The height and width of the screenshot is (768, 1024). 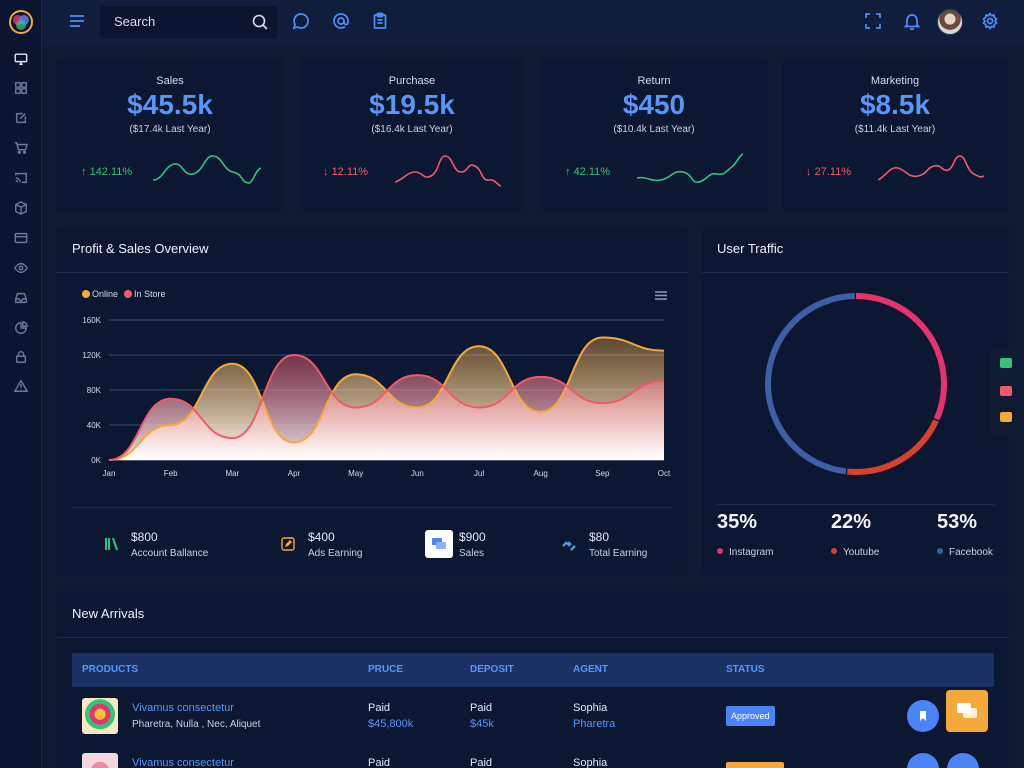 What do you see at coordinates (110, 669) in the screenshot?
I see `column-header: PRODUCTS` at bounding box center [110, 669].